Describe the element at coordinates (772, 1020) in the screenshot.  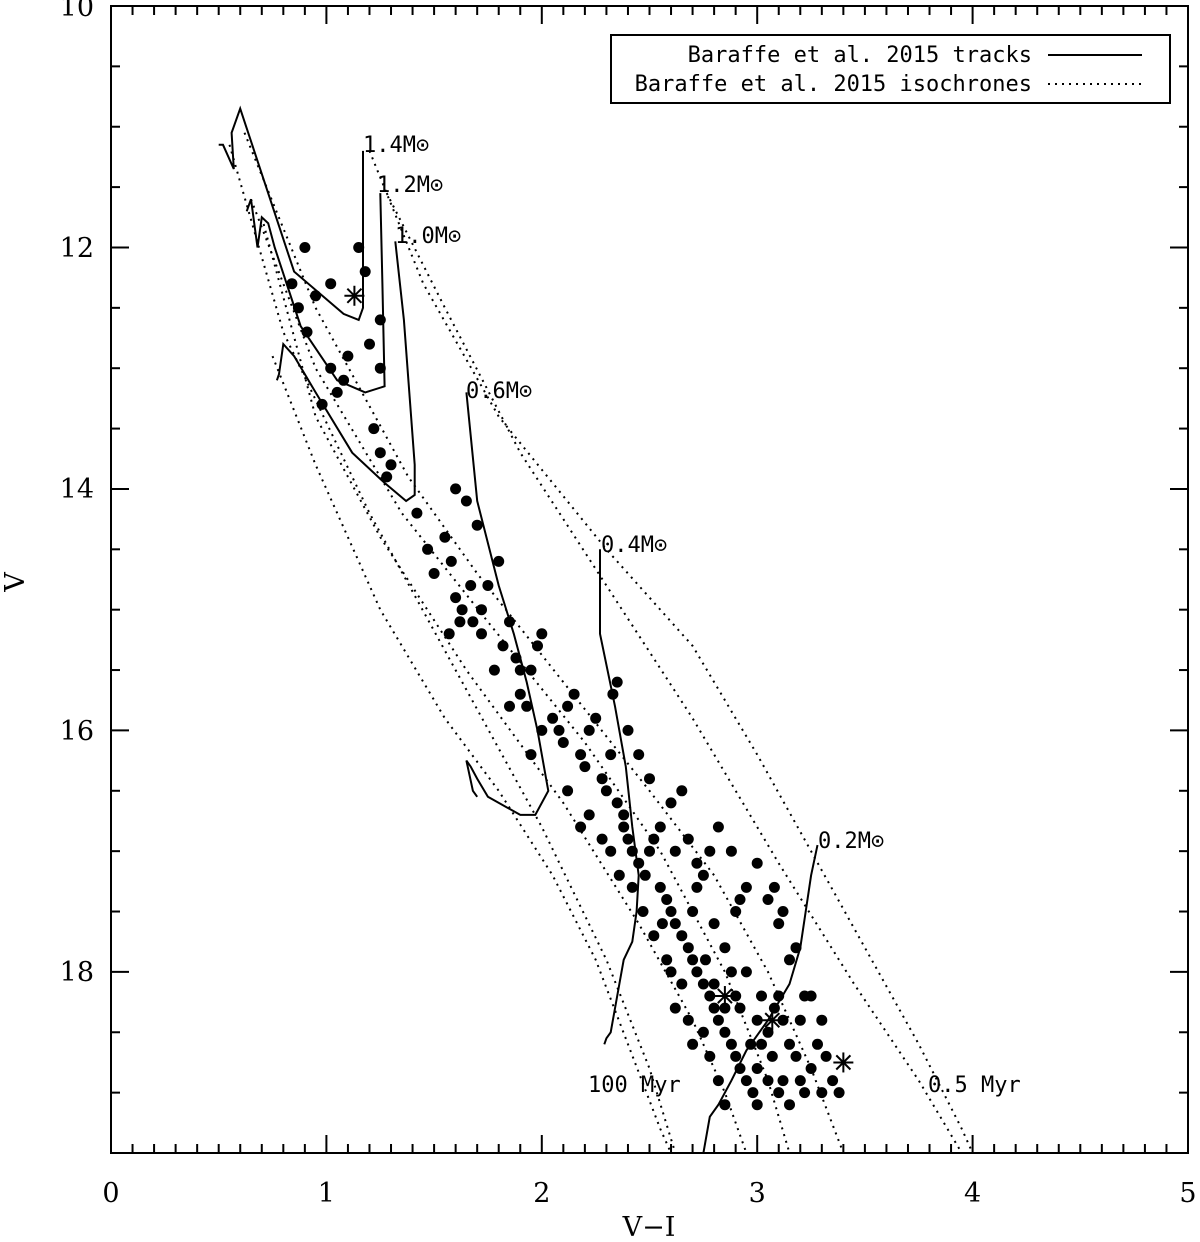
I see `asterisk-marker` at that location.